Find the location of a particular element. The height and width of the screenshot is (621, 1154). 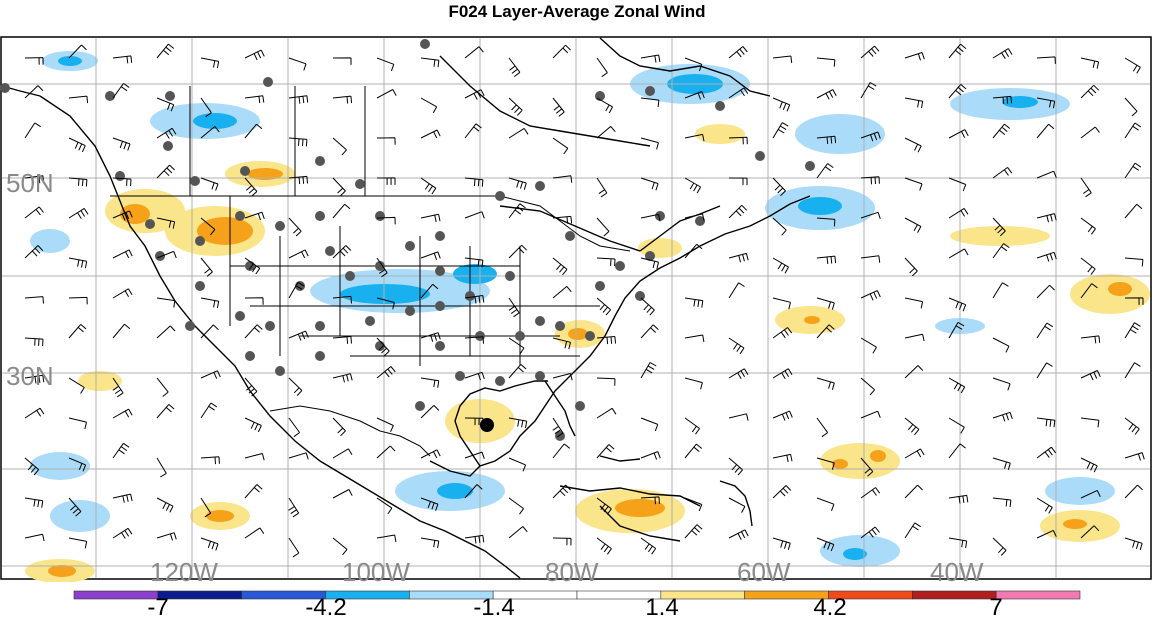

negative-anomaly-area is located at coordinates (840, 134).